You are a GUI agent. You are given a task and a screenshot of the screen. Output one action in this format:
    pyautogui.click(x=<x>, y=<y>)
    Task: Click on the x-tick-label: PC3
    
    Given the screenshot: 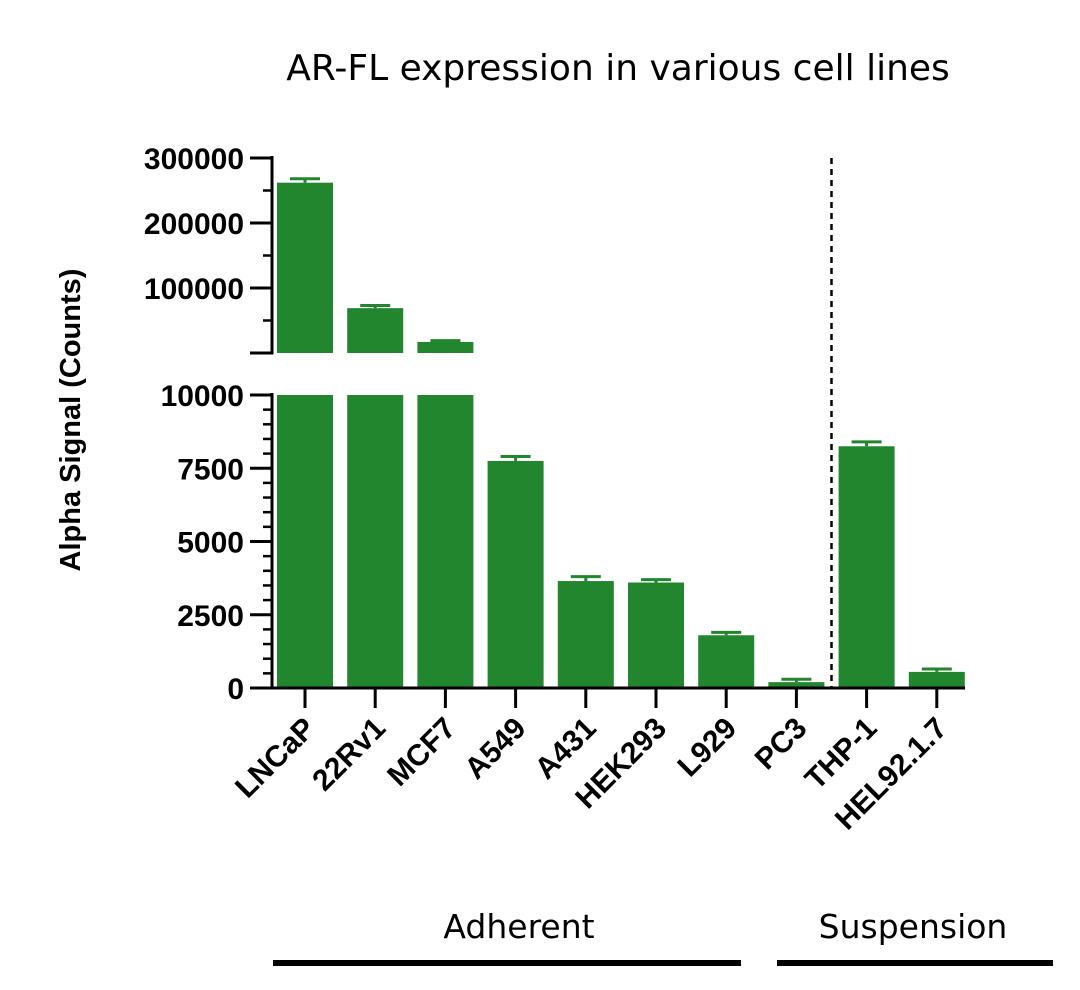 What is the action you would take?
    pyautogui.click(x=781, y=744)
    